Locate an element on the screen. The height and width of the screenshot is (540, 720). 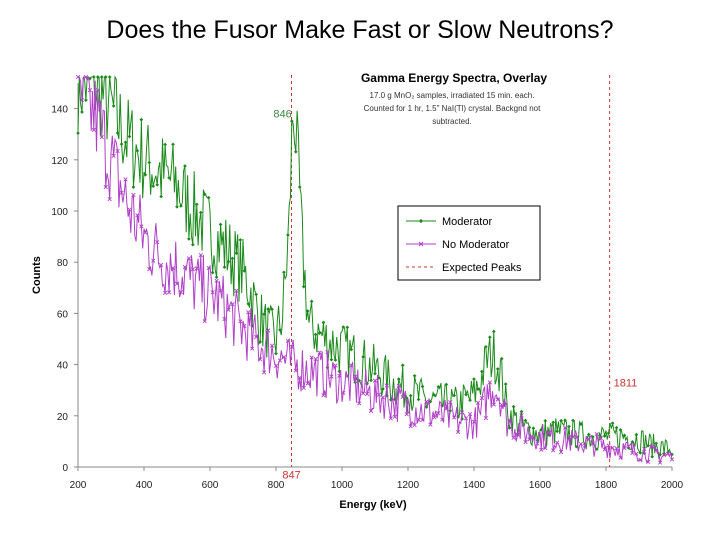
y-tick-label: 0 is located at coordinates (65, 468).